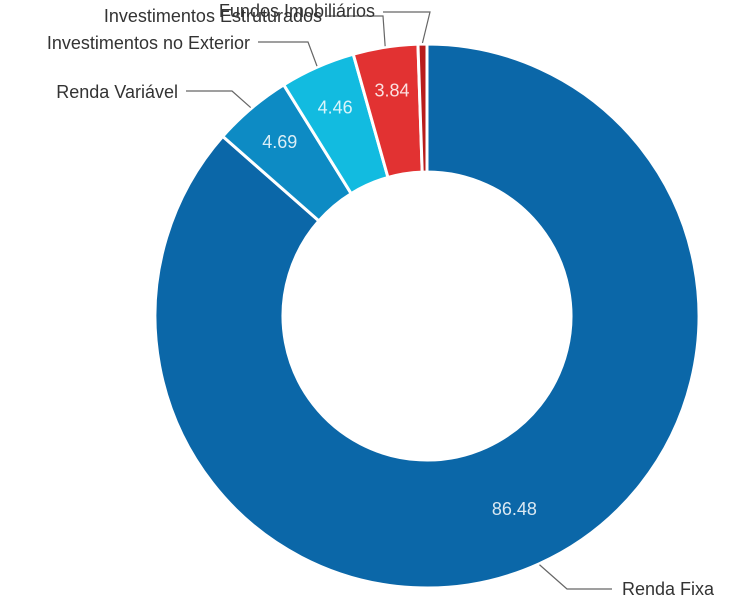  I want to click on category-label-renda-fixa: Renda Fixa, so click(668, 589).